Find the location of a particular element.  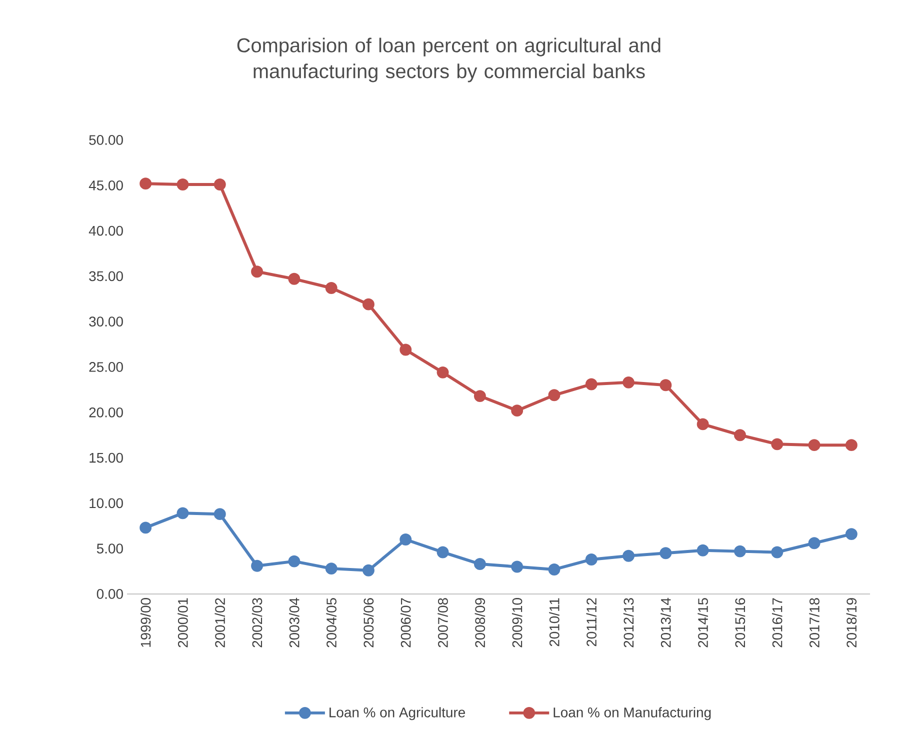

y-tick-label: 20.00 is located at coordinates (106, 412).